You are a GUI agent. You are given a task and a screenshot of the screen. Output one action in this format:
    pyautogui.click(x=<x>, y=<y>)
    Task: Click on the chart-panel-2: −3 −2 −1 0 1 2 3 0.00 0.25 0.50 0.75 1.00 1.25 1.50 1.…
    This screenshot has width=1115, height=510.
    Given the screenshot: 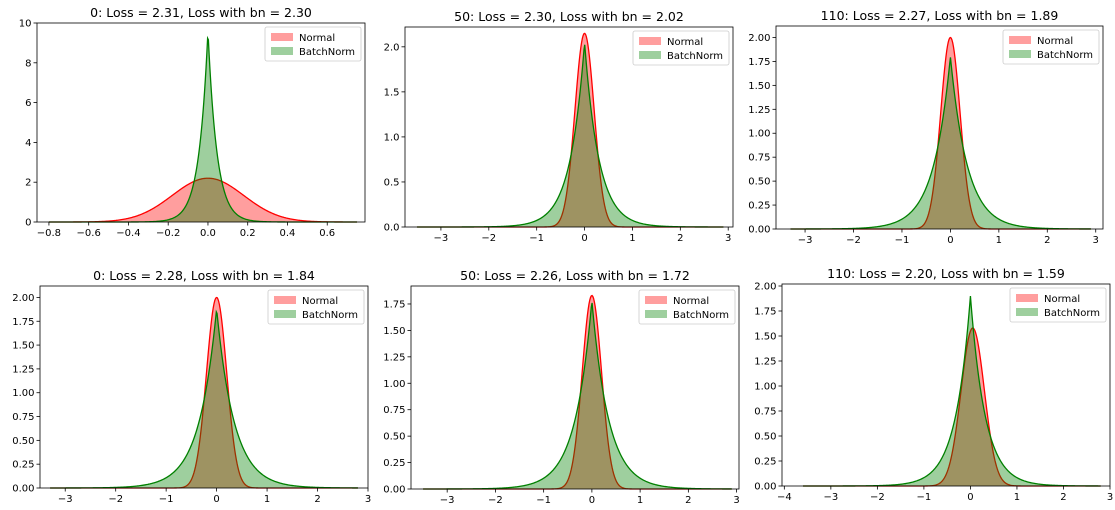 What is the action you would take?
    pyautogui.click(x=926, y=127)
    